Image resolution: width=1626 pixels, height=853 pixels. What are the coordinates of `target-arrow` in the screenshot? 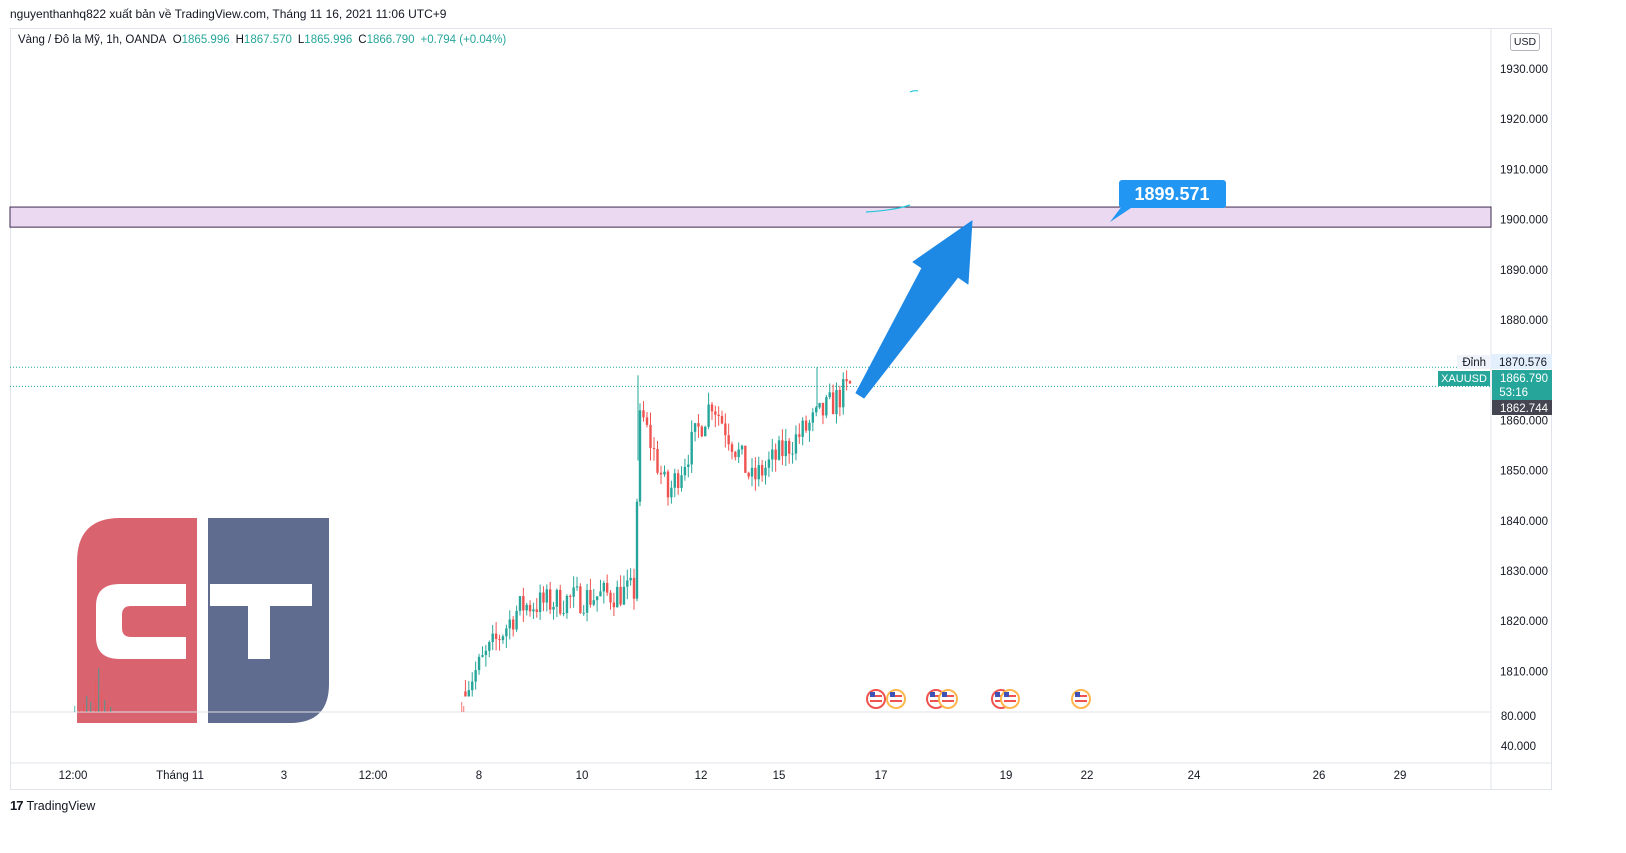 It's located at (914, 309).